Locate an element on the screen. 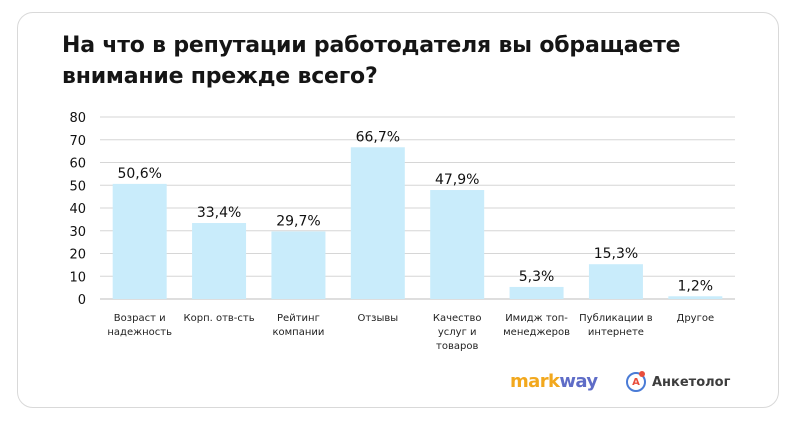  y-tick-label: 50 is located at coordinates (77, 186).